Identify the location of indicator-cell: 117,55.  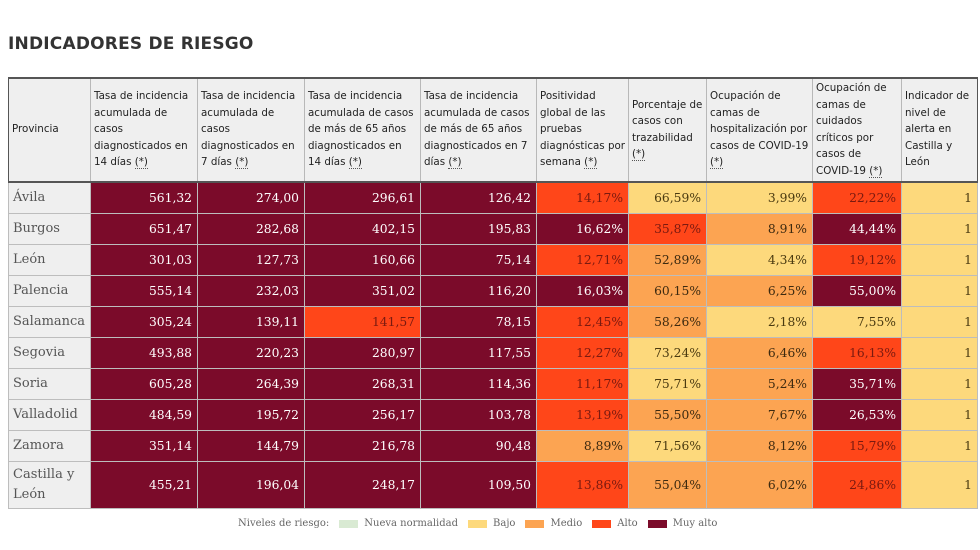
(478, 353).